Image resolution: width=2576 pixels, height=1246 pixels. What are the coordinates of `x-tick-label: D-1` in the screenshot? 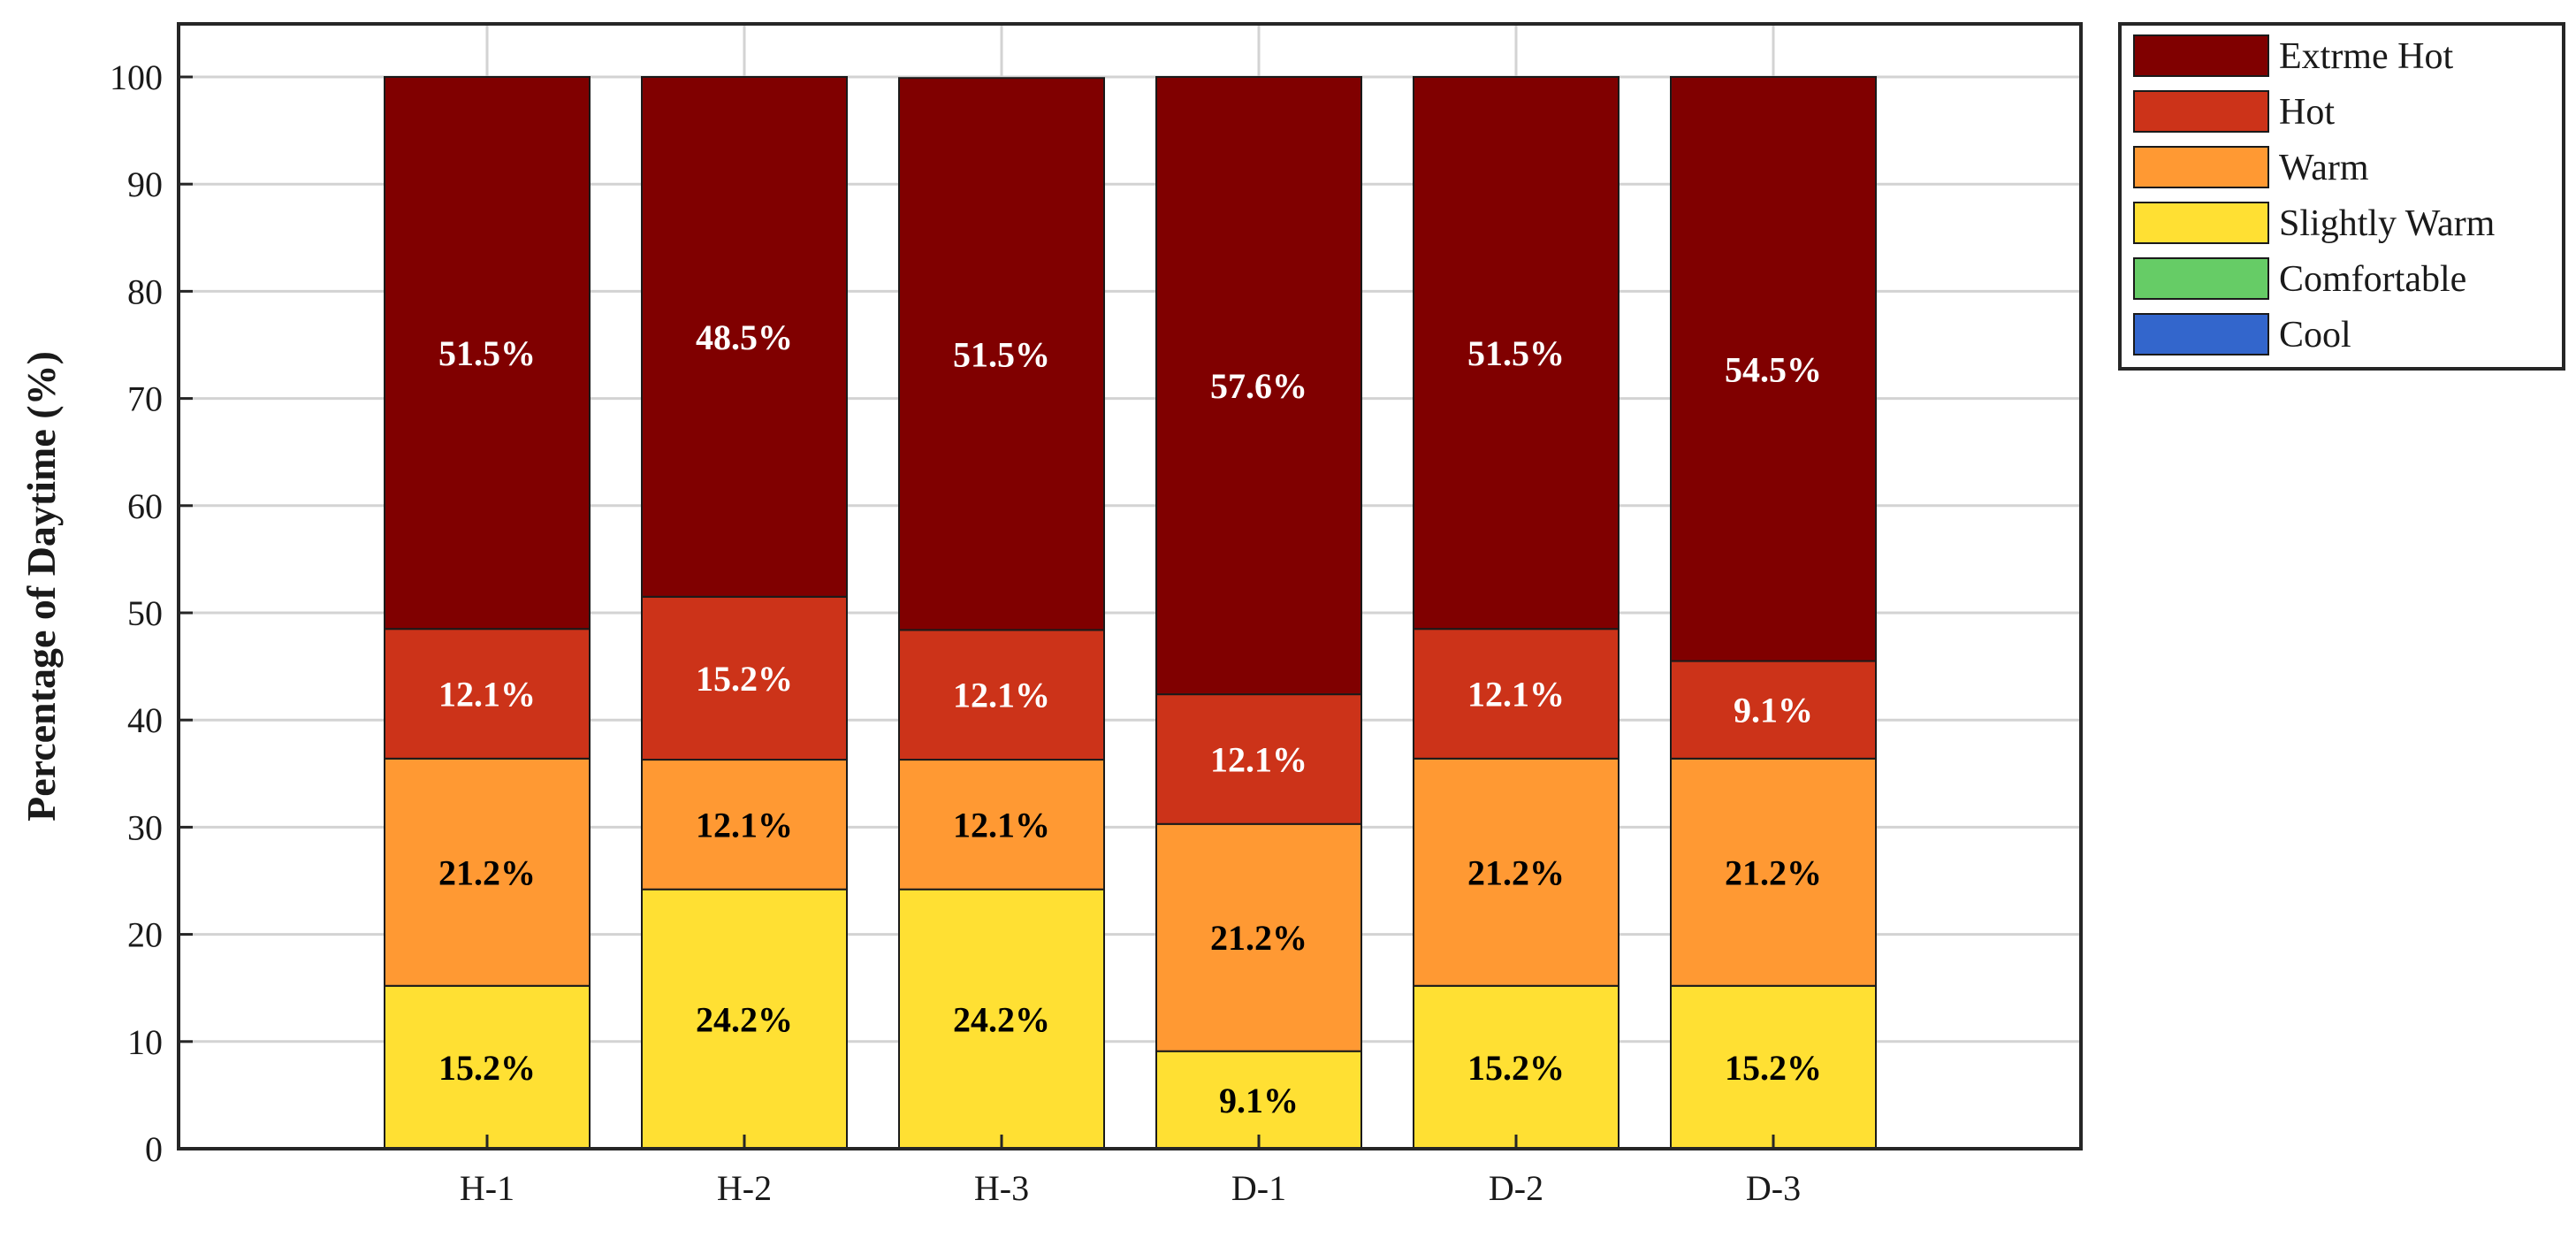 It's located at (1258, 1188).